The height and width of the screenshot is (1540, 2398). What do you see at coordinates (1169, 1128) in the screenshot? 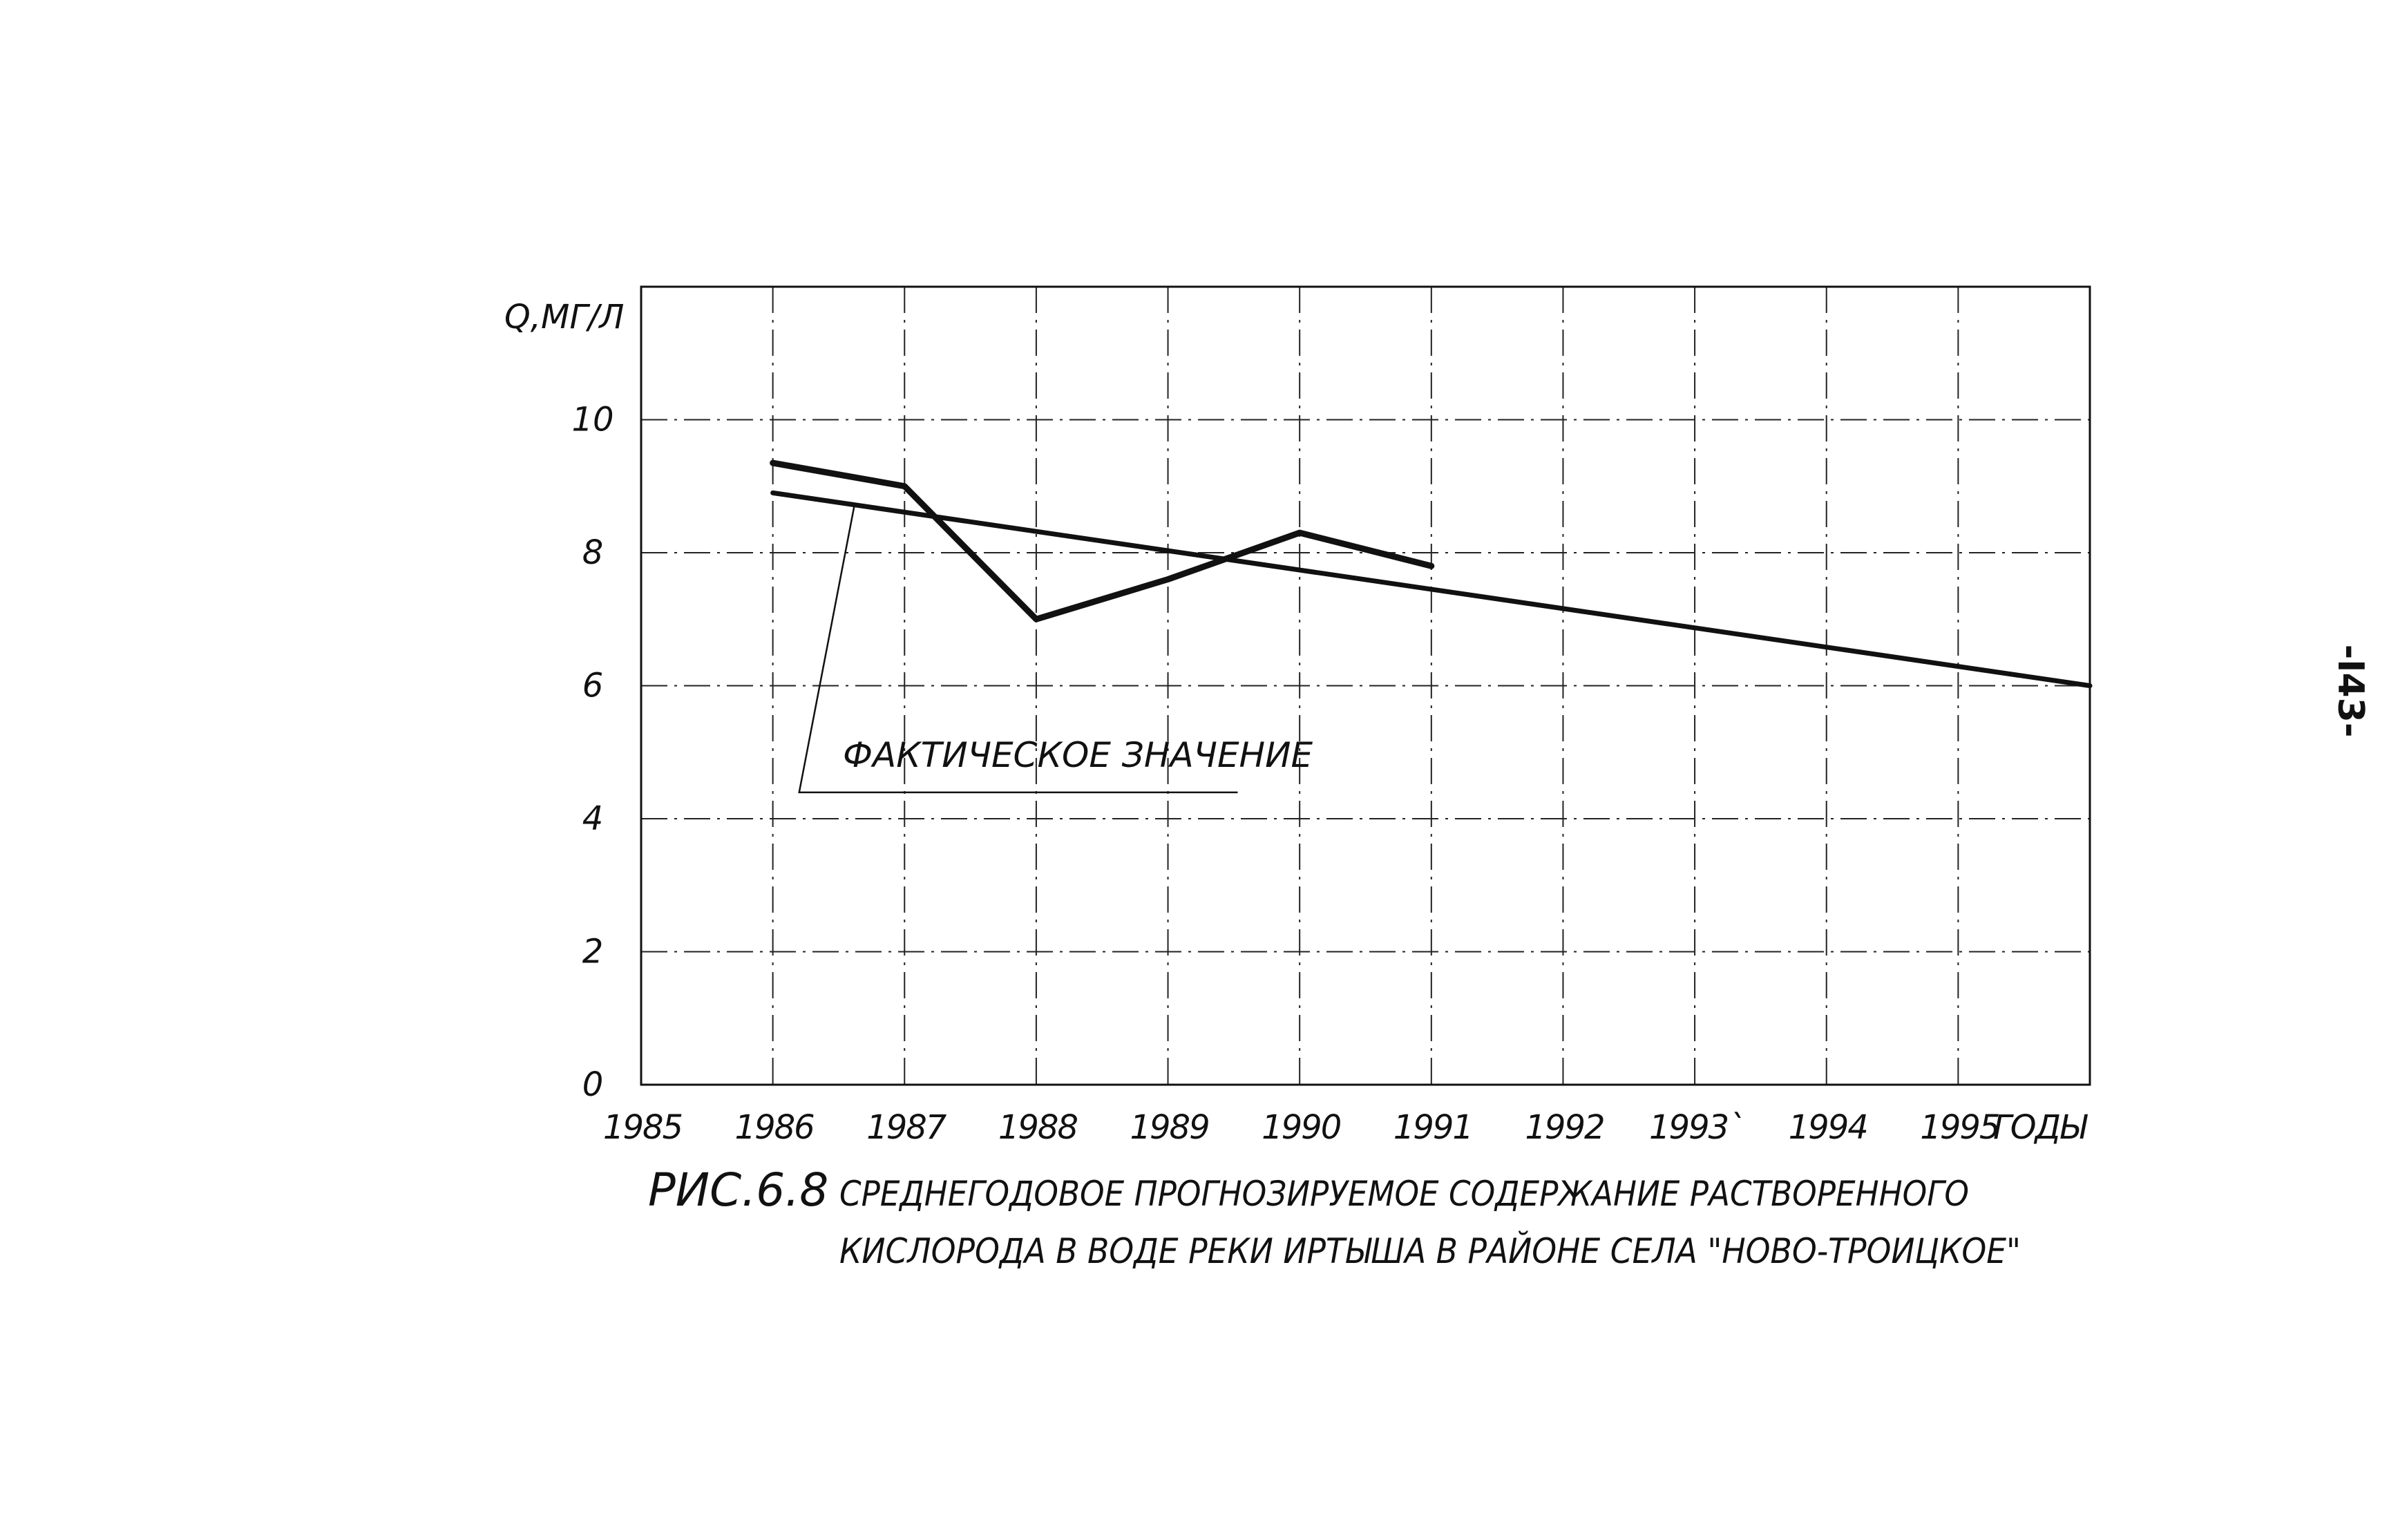
I see `x-tick-label: 1989` at bounding box center [1169, 1128].